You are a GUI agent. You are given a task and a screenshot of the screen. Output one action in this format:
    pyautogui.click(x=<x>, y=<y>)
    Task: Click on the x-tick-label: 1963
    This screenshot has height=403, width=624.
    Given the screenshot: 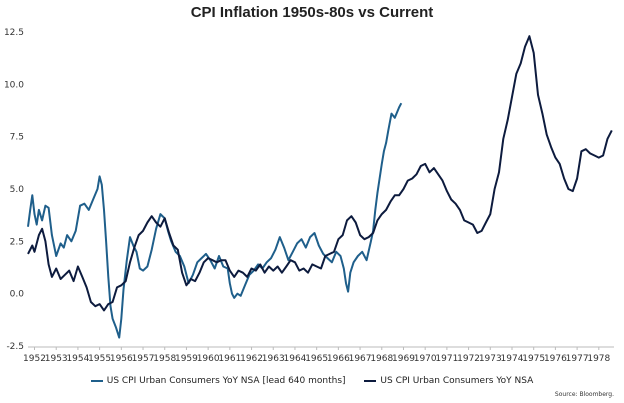 What is the action you would take?
    pyautogui.click(x=273, y=359)
    